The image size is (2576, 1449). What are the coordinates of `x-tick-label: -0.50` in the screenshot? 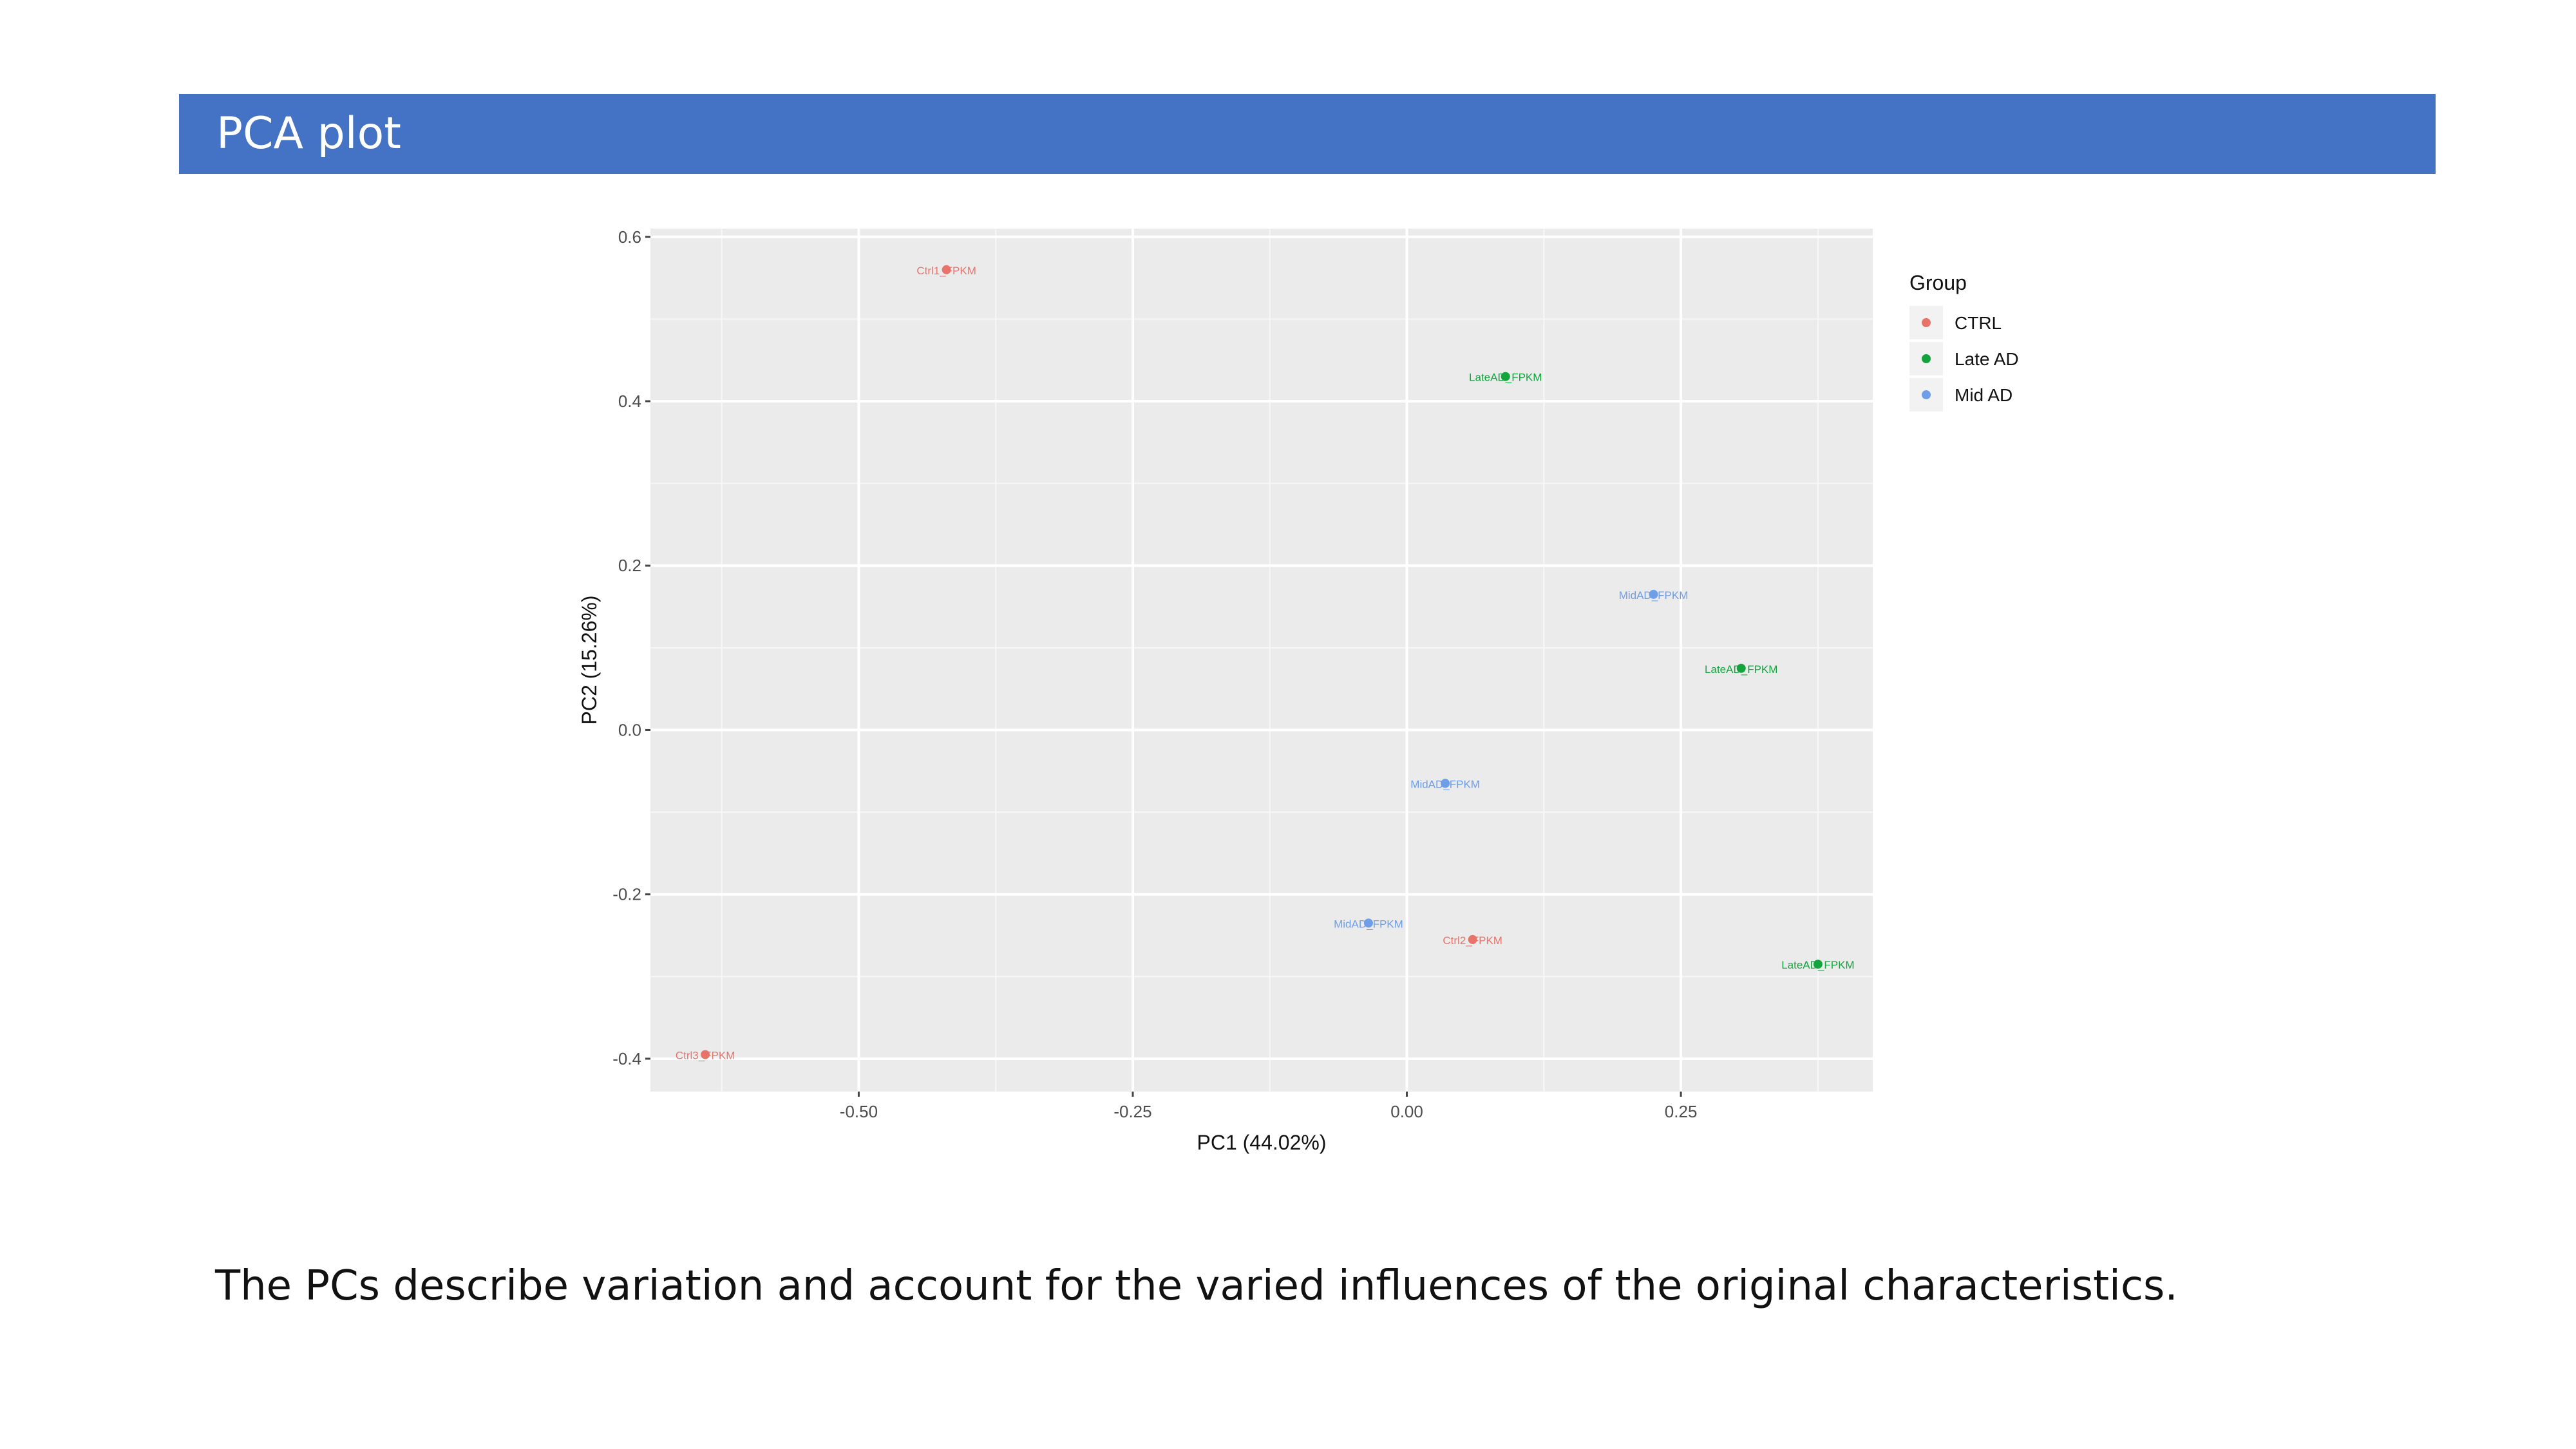 It's located at (859, 1111).